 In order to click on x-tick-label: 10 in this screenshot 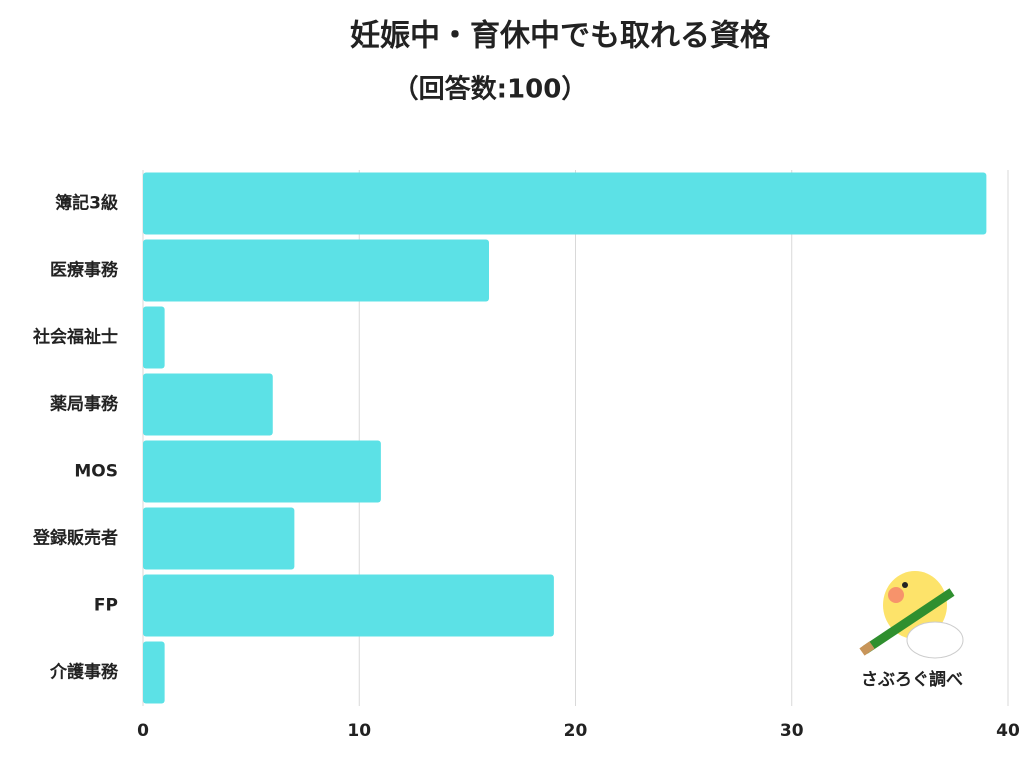, I will do `click(359, 731)`.